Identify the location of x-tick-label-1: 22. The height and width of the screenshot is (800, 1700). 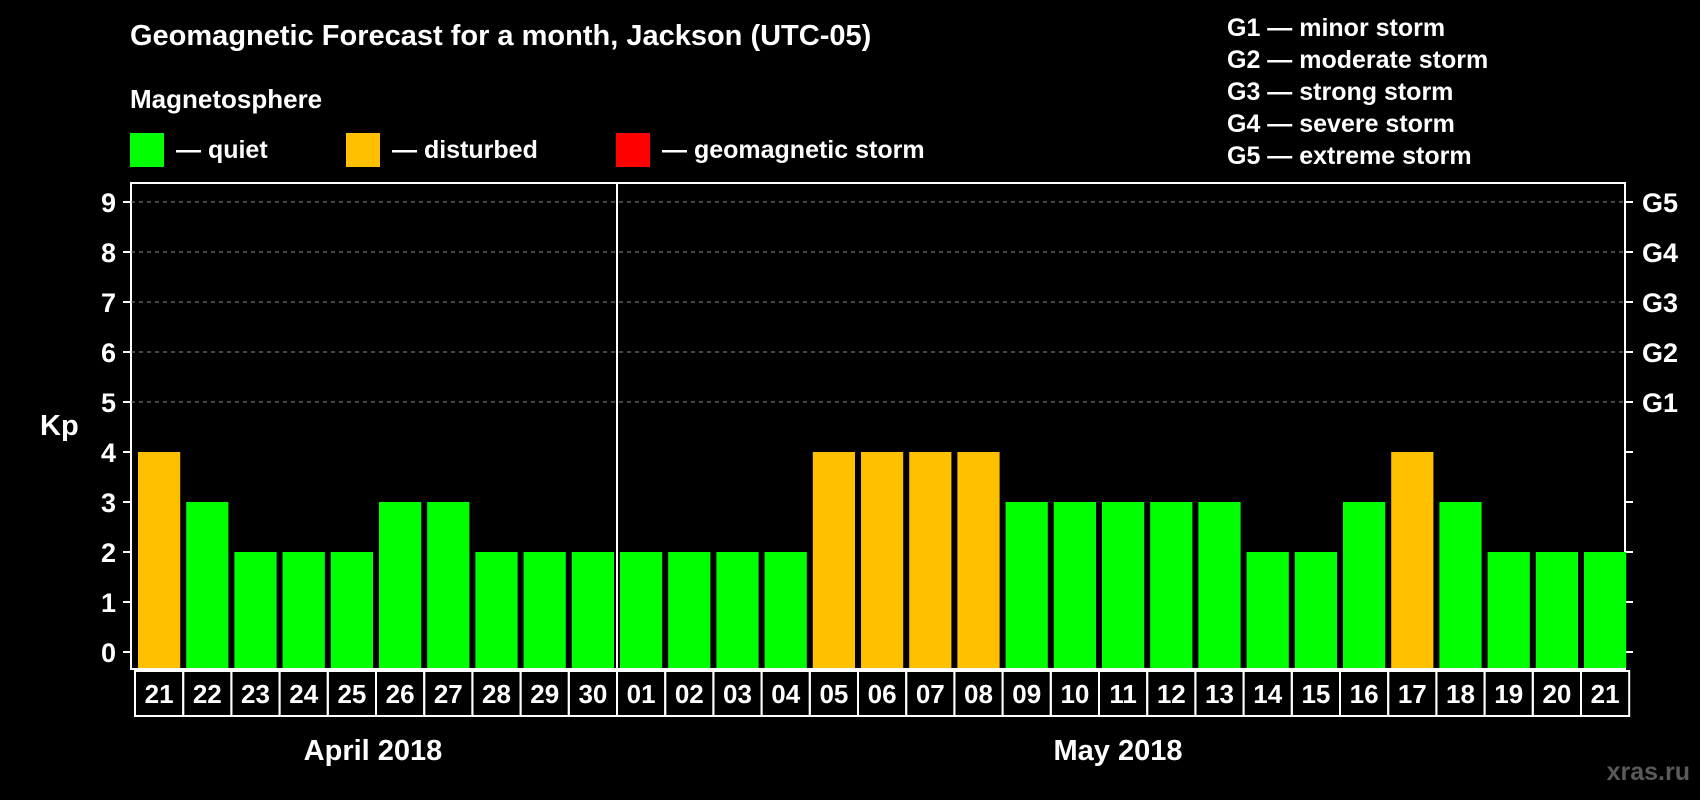
(207, 694).